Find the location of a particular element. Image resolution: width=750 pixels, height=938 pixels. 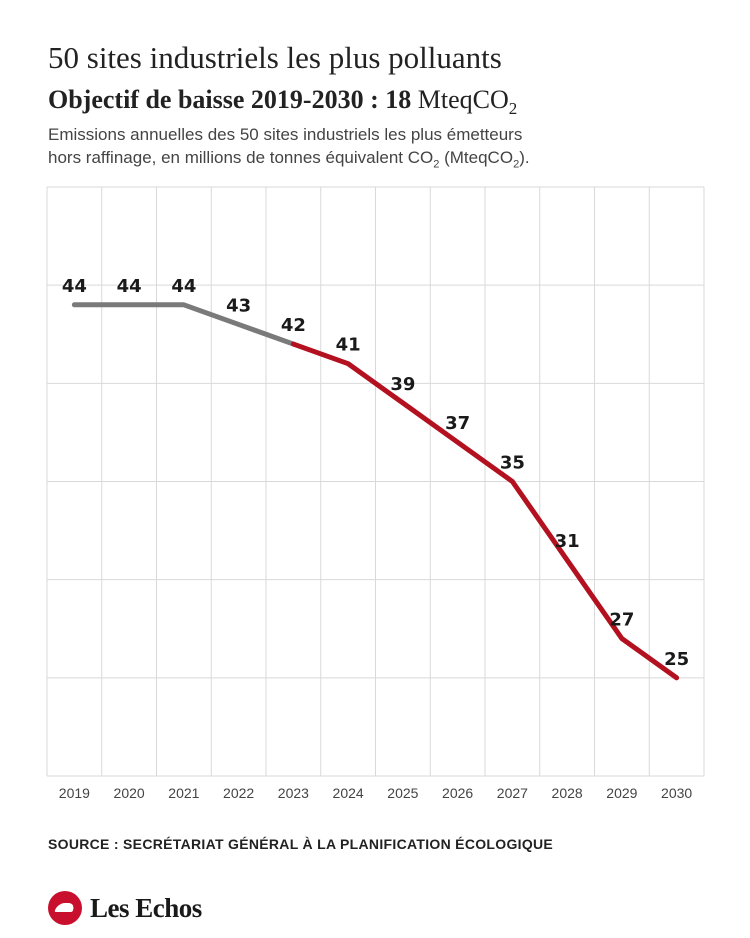

x-tick-label: 2023 is located at coordinates (293, 793).